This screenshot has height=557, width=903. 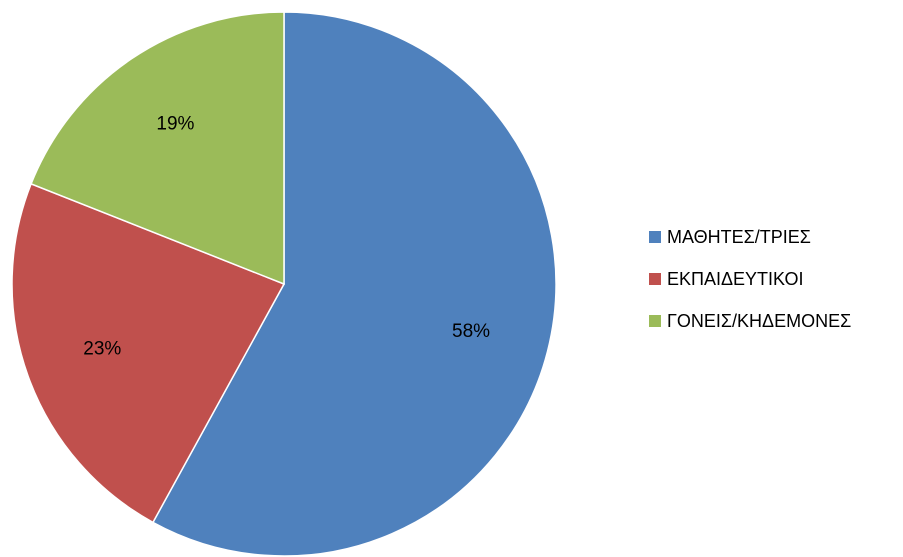 I want to click on legend-item-students: ΜΑΘΗΤΕΣ/ΤΡΙΕΣ, so click(x=774, y=237).